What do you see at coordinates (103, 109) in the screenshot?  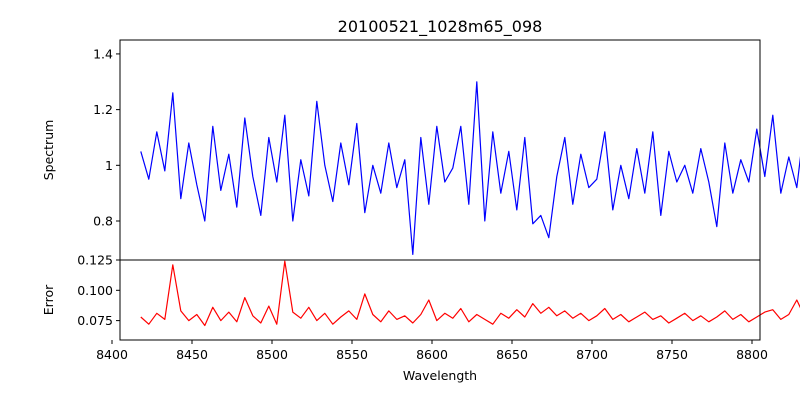 I see `spectrum-y-tick-label: 1.2` at bounding box center [103, 109].